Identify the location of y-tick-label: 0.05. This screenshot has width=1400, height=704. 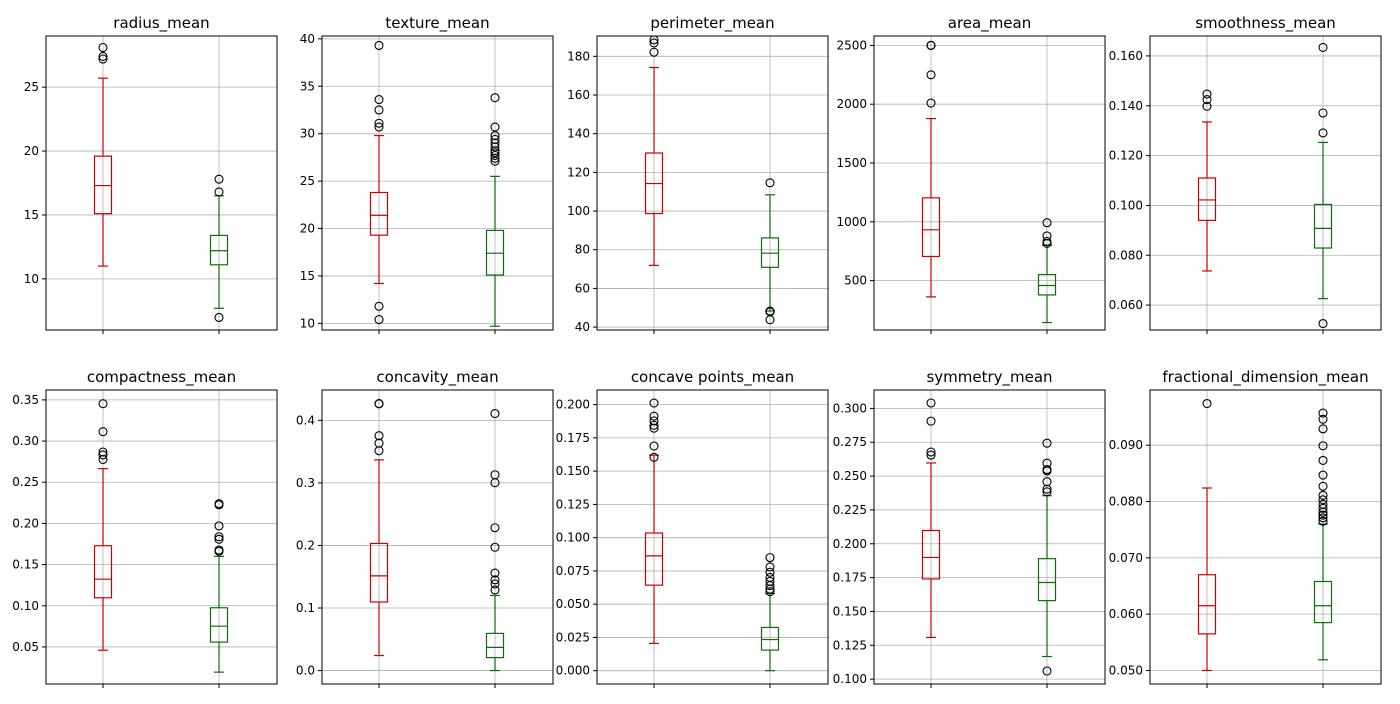
(25, 647).